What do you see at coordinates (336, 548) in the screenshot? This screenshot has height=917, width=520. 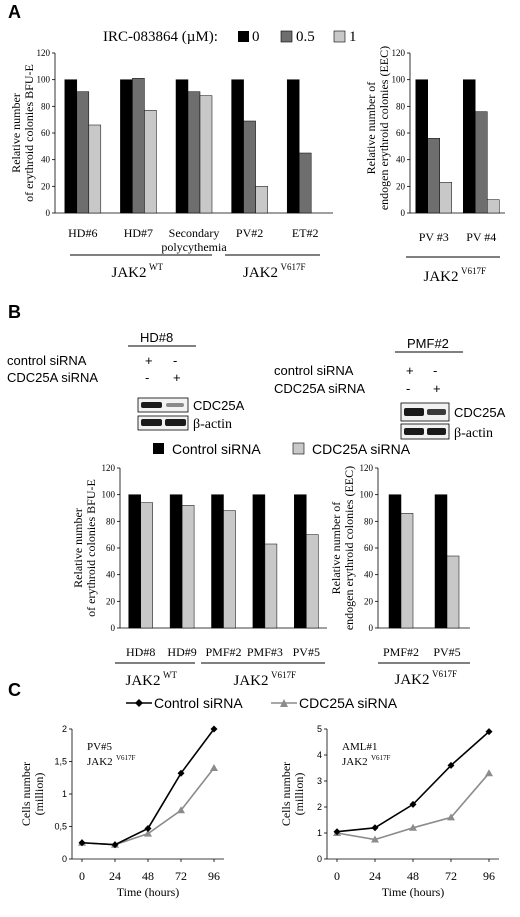 I see `y-axis-label: Relative number of` at bounding box center [336, 548].